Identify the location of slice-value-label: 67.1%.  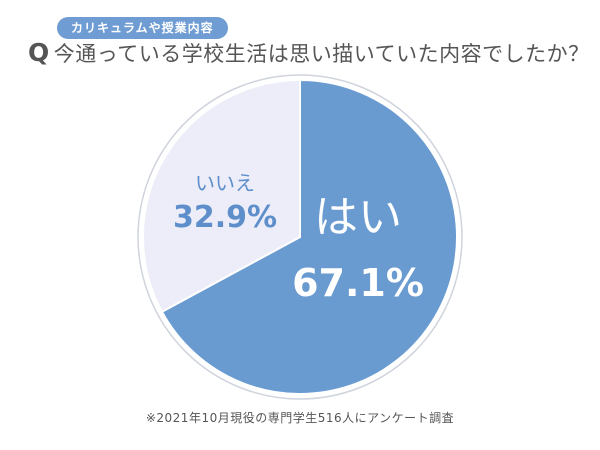
(358, 283).